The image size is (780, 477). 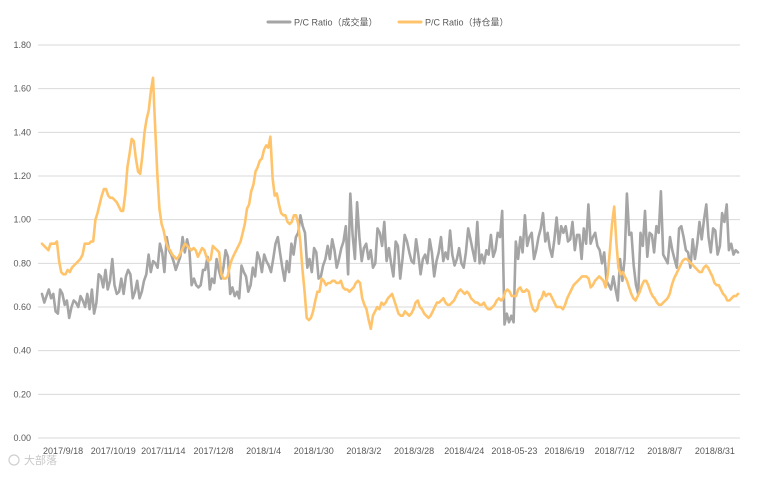 I want to click on y-tick-label: 1.60, so click(x=22, y=89).